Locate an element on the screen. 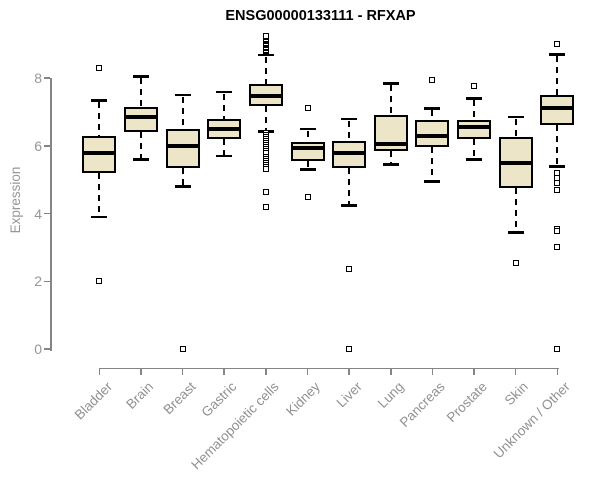  whisker-cap-lower-bladder is located at coordinates (99, 217).